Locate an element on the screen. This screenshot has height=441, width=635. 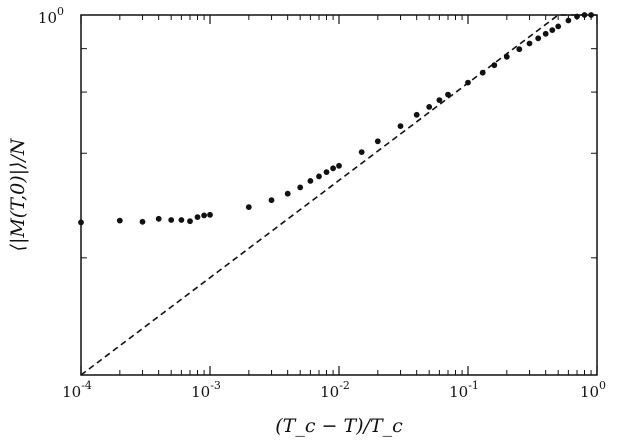
x-tick-label: 10⁻⁴ is located at coordinates (77, 390).